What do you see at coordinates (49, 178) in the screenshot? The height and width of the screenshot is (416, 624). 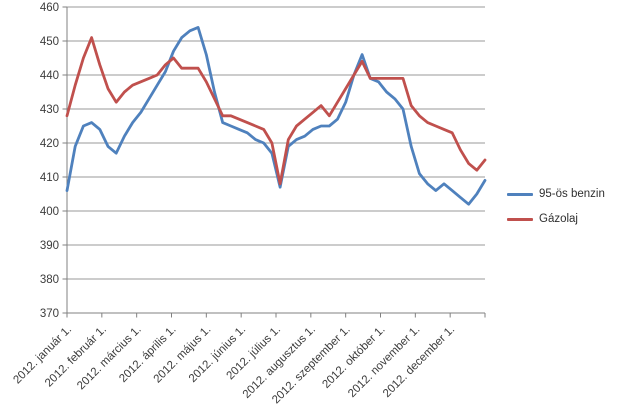 I see `y-tick-label-410: 410` at bounding box center [49, 178].